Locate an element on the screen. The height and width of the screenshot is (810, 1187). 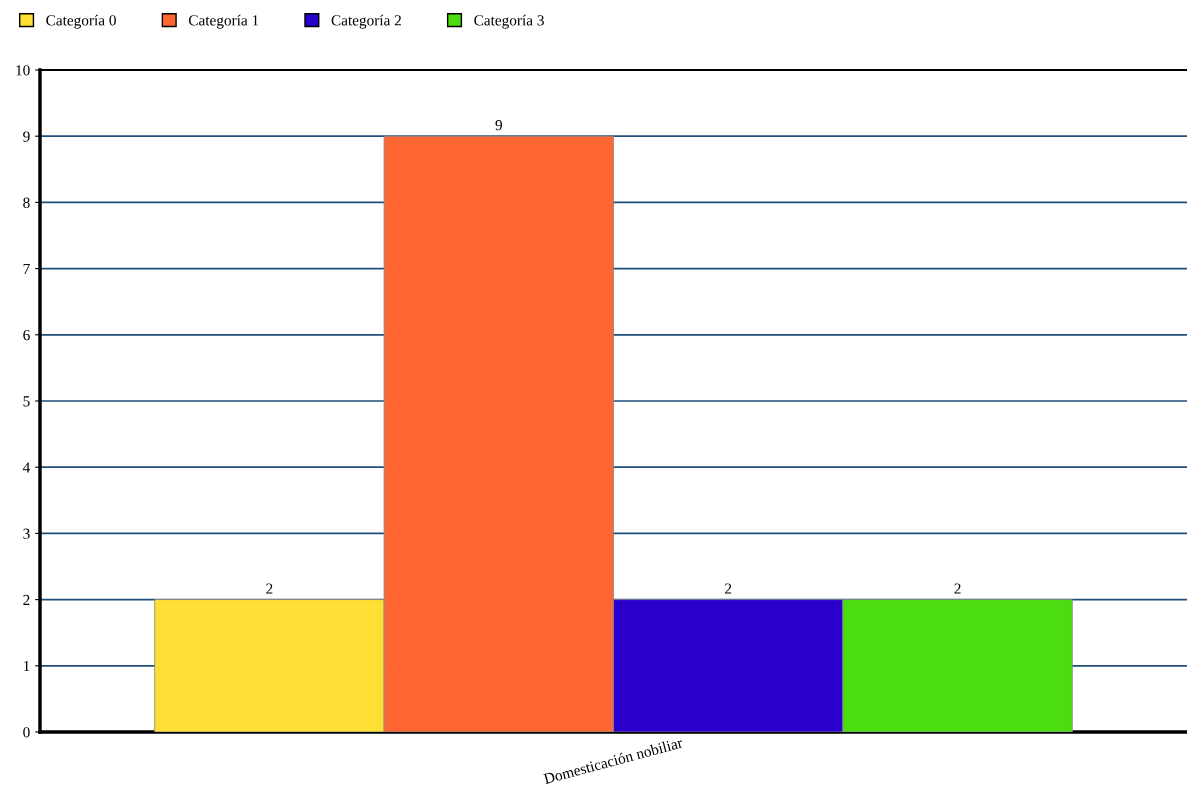
legend-label: Categoría 3 is located at coordinates (509, 21).